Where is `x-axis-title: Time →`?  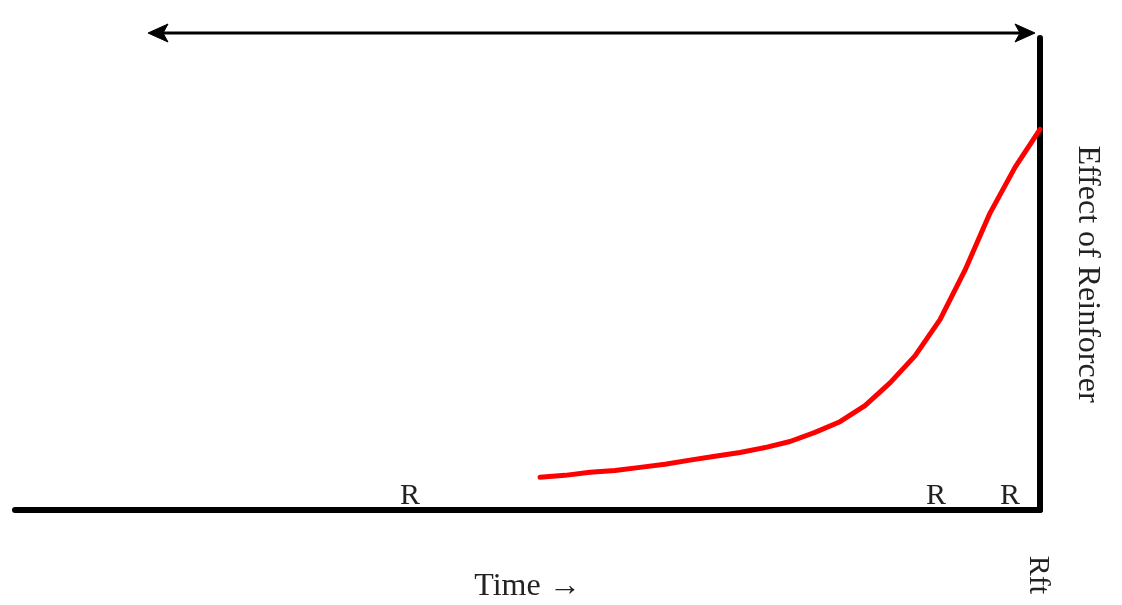
x-axis-title: Time → is located at coordinates (527, 584).